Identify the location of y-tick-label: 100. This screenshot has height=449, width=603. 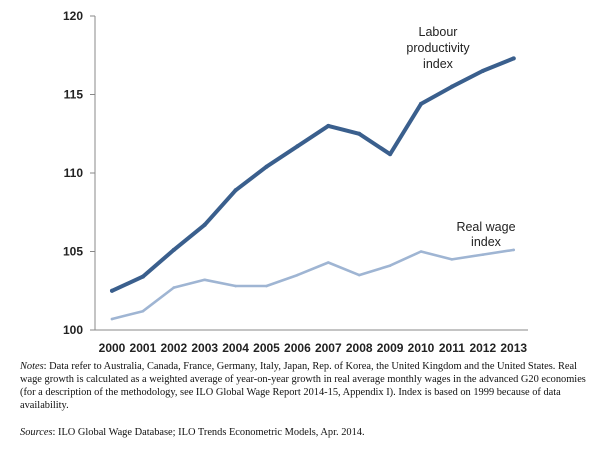
(73, 330).